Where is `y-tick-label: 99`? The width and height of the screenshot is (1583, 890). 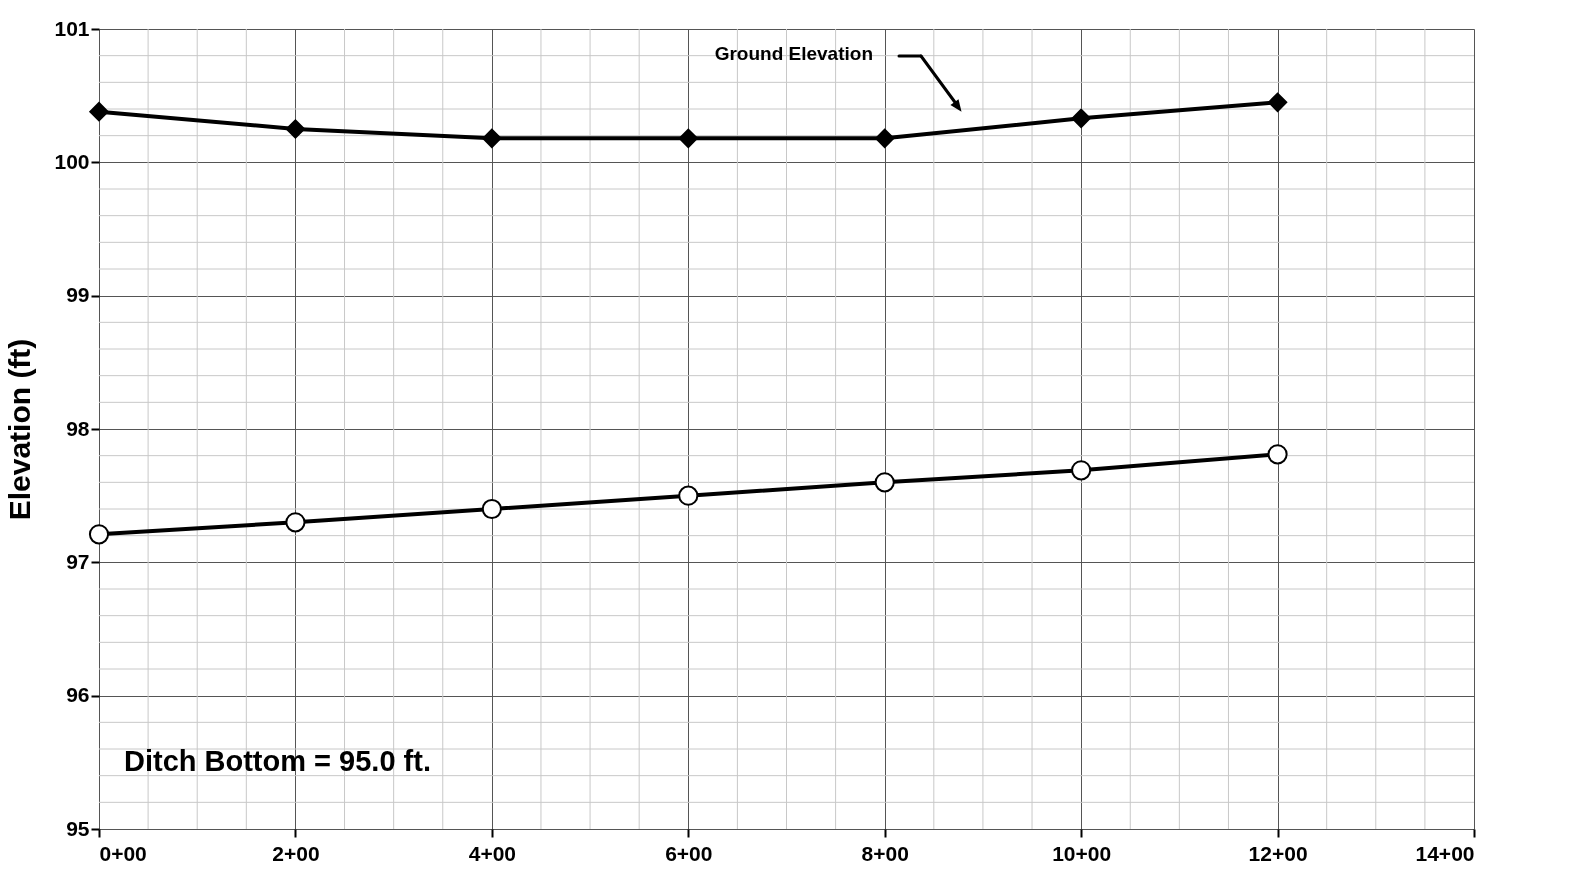
y-tick-label: 99 is located at coordinates (78, 295).